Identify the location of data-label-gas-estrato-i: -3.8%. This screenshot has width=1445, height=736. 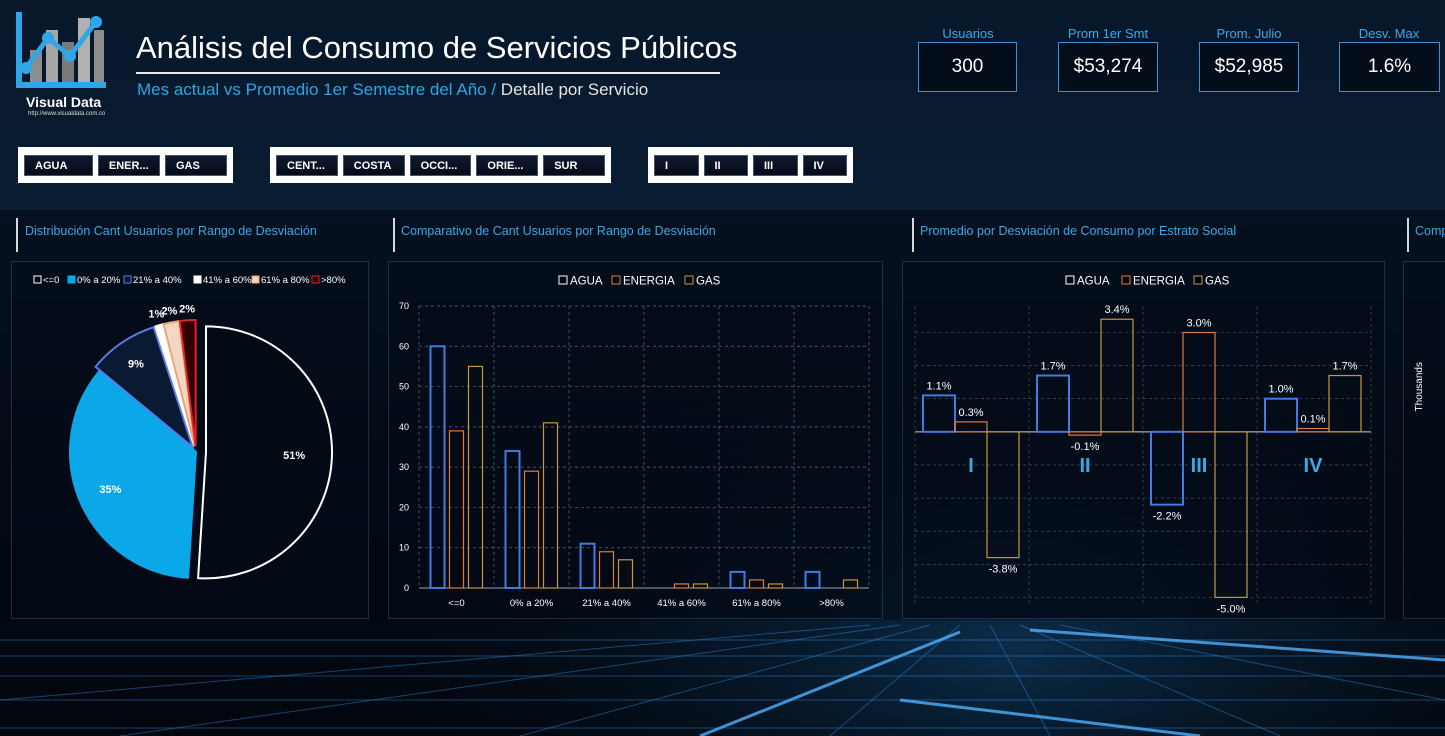
(1003, 570).